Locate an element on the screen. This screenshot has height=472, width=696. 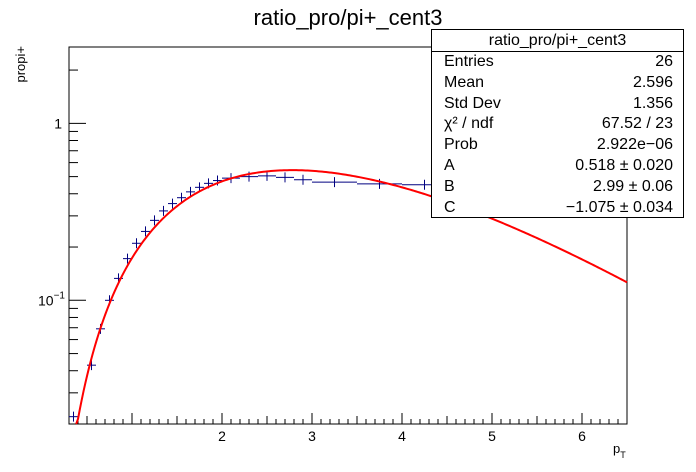
stats-row-label: Mean is located at coordinates (464, 82).